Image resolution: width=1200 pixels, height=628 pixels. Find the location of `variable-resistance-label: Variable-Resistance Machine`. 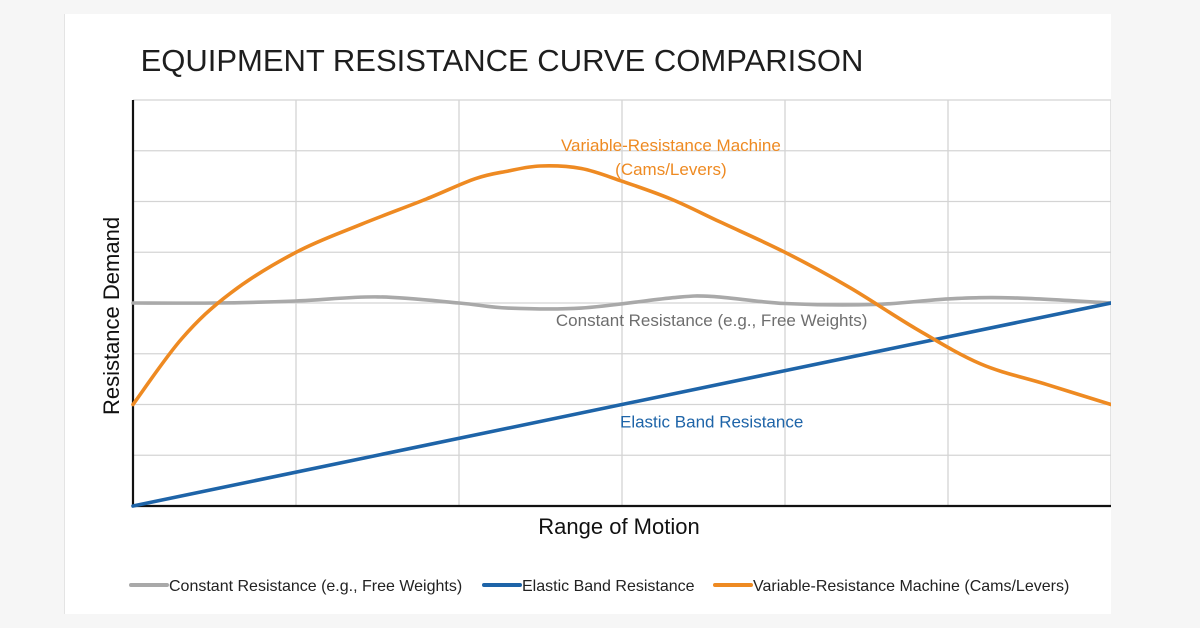

variable-resistance-label: Variable-Resistance Machine is located at coordinates (671, 145).